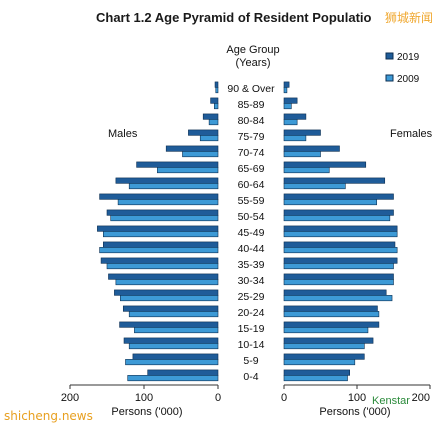  What do you see at coordinates (357, 398) in the screenshot?
I see `tick-label-right-1: 100` at bounding box center [357, 398].